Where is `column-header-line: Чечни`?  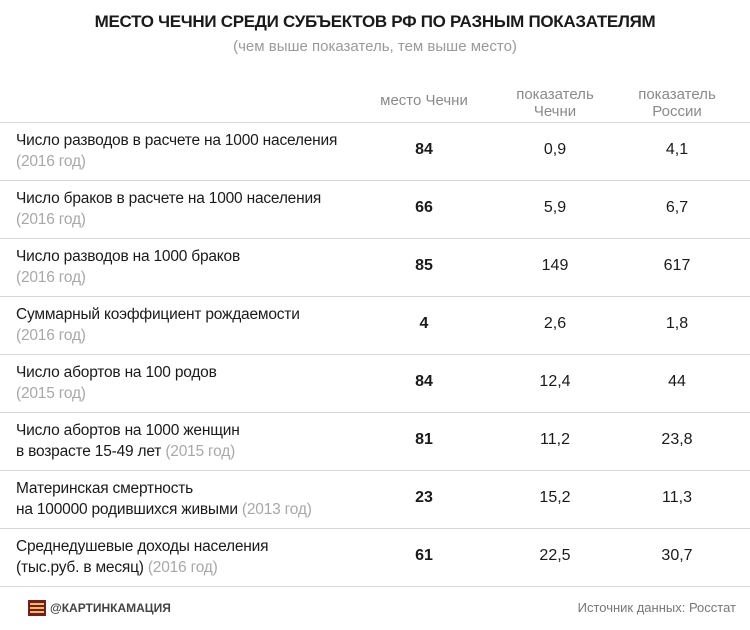 column-header-line: Чечни is located at coordinates (555, 111).